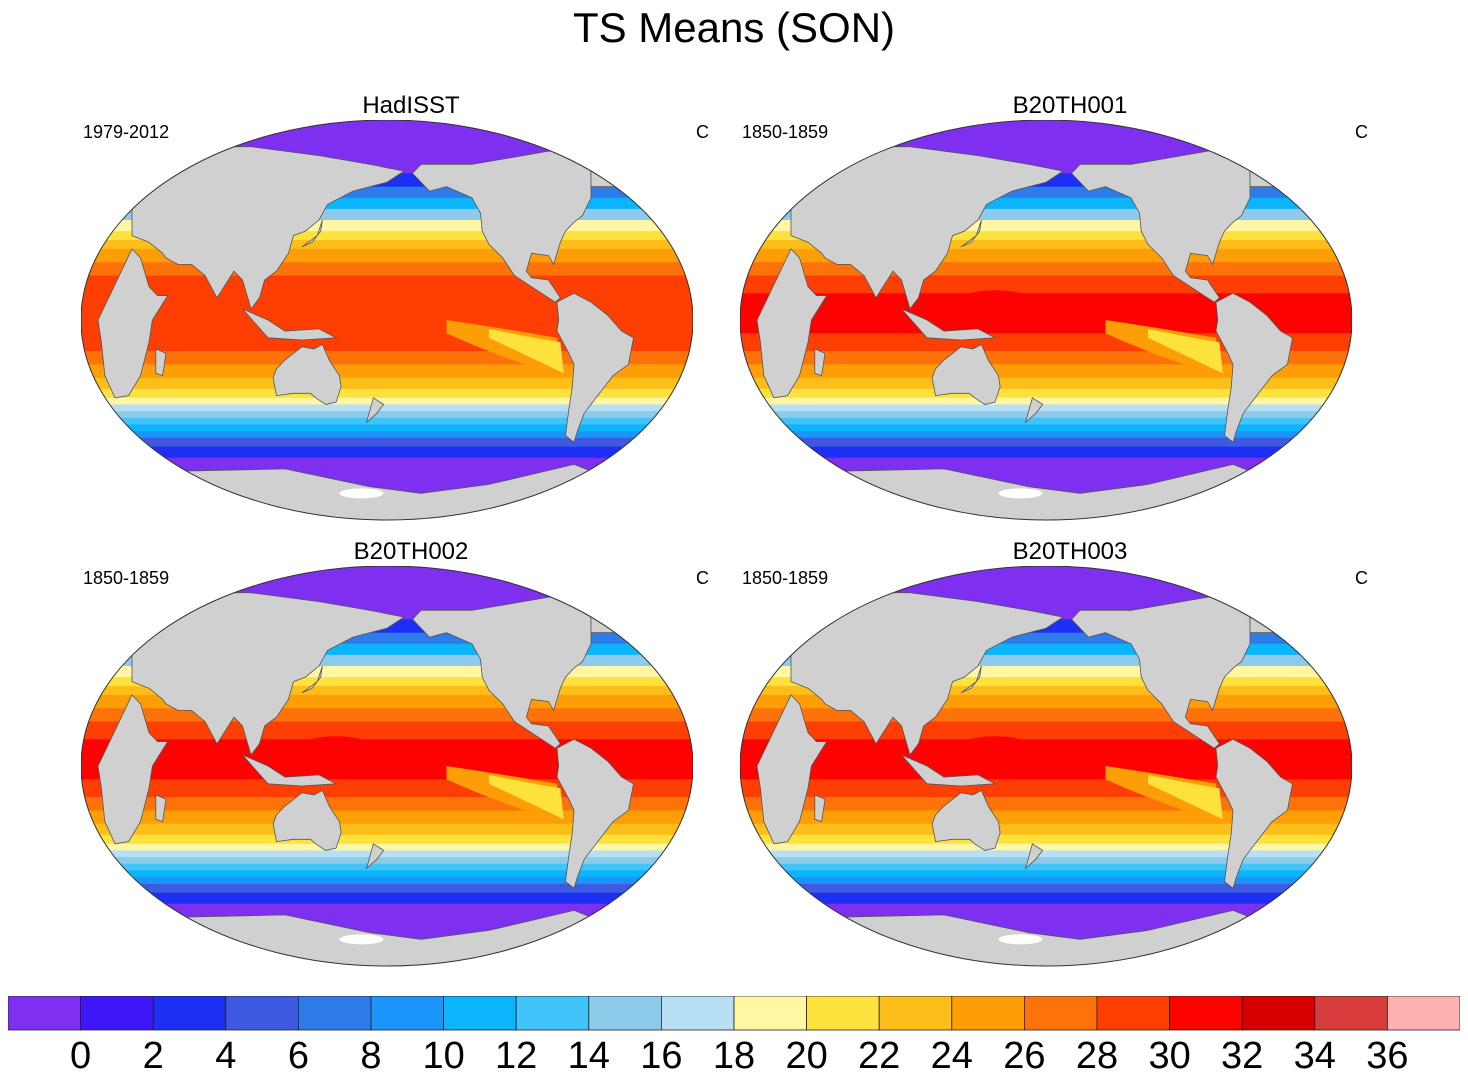 The image size is (1468, 1079). I want to click on colorbar-tick-label: 32, so click(1242, 1056).